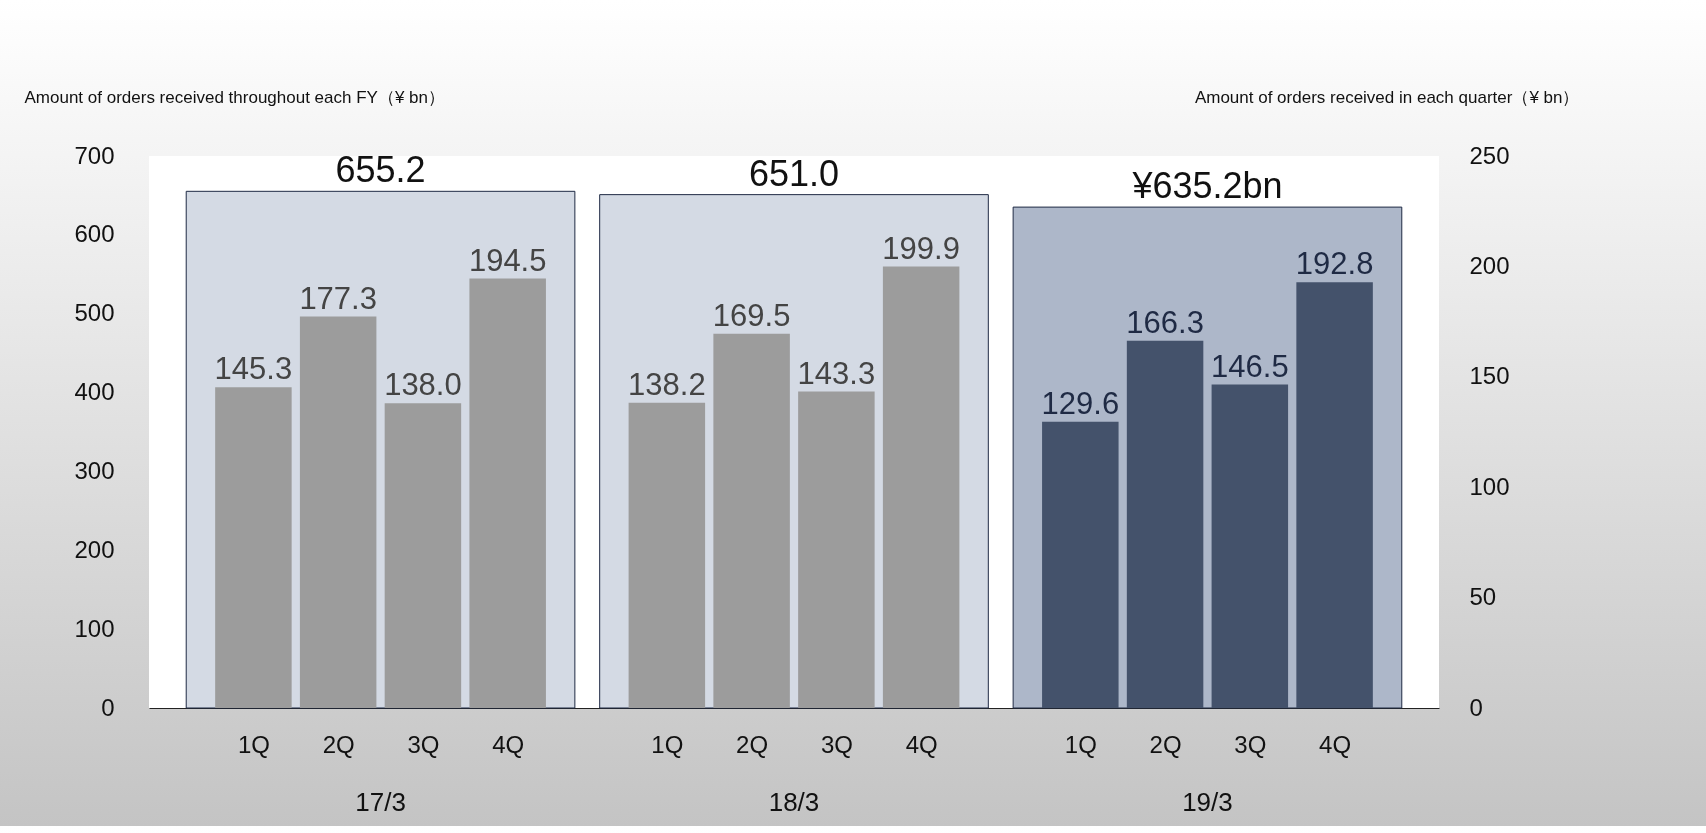  Describe the element at coordinates (507, 260) in the screenshot. I see `data-label: 194.5` at that location.